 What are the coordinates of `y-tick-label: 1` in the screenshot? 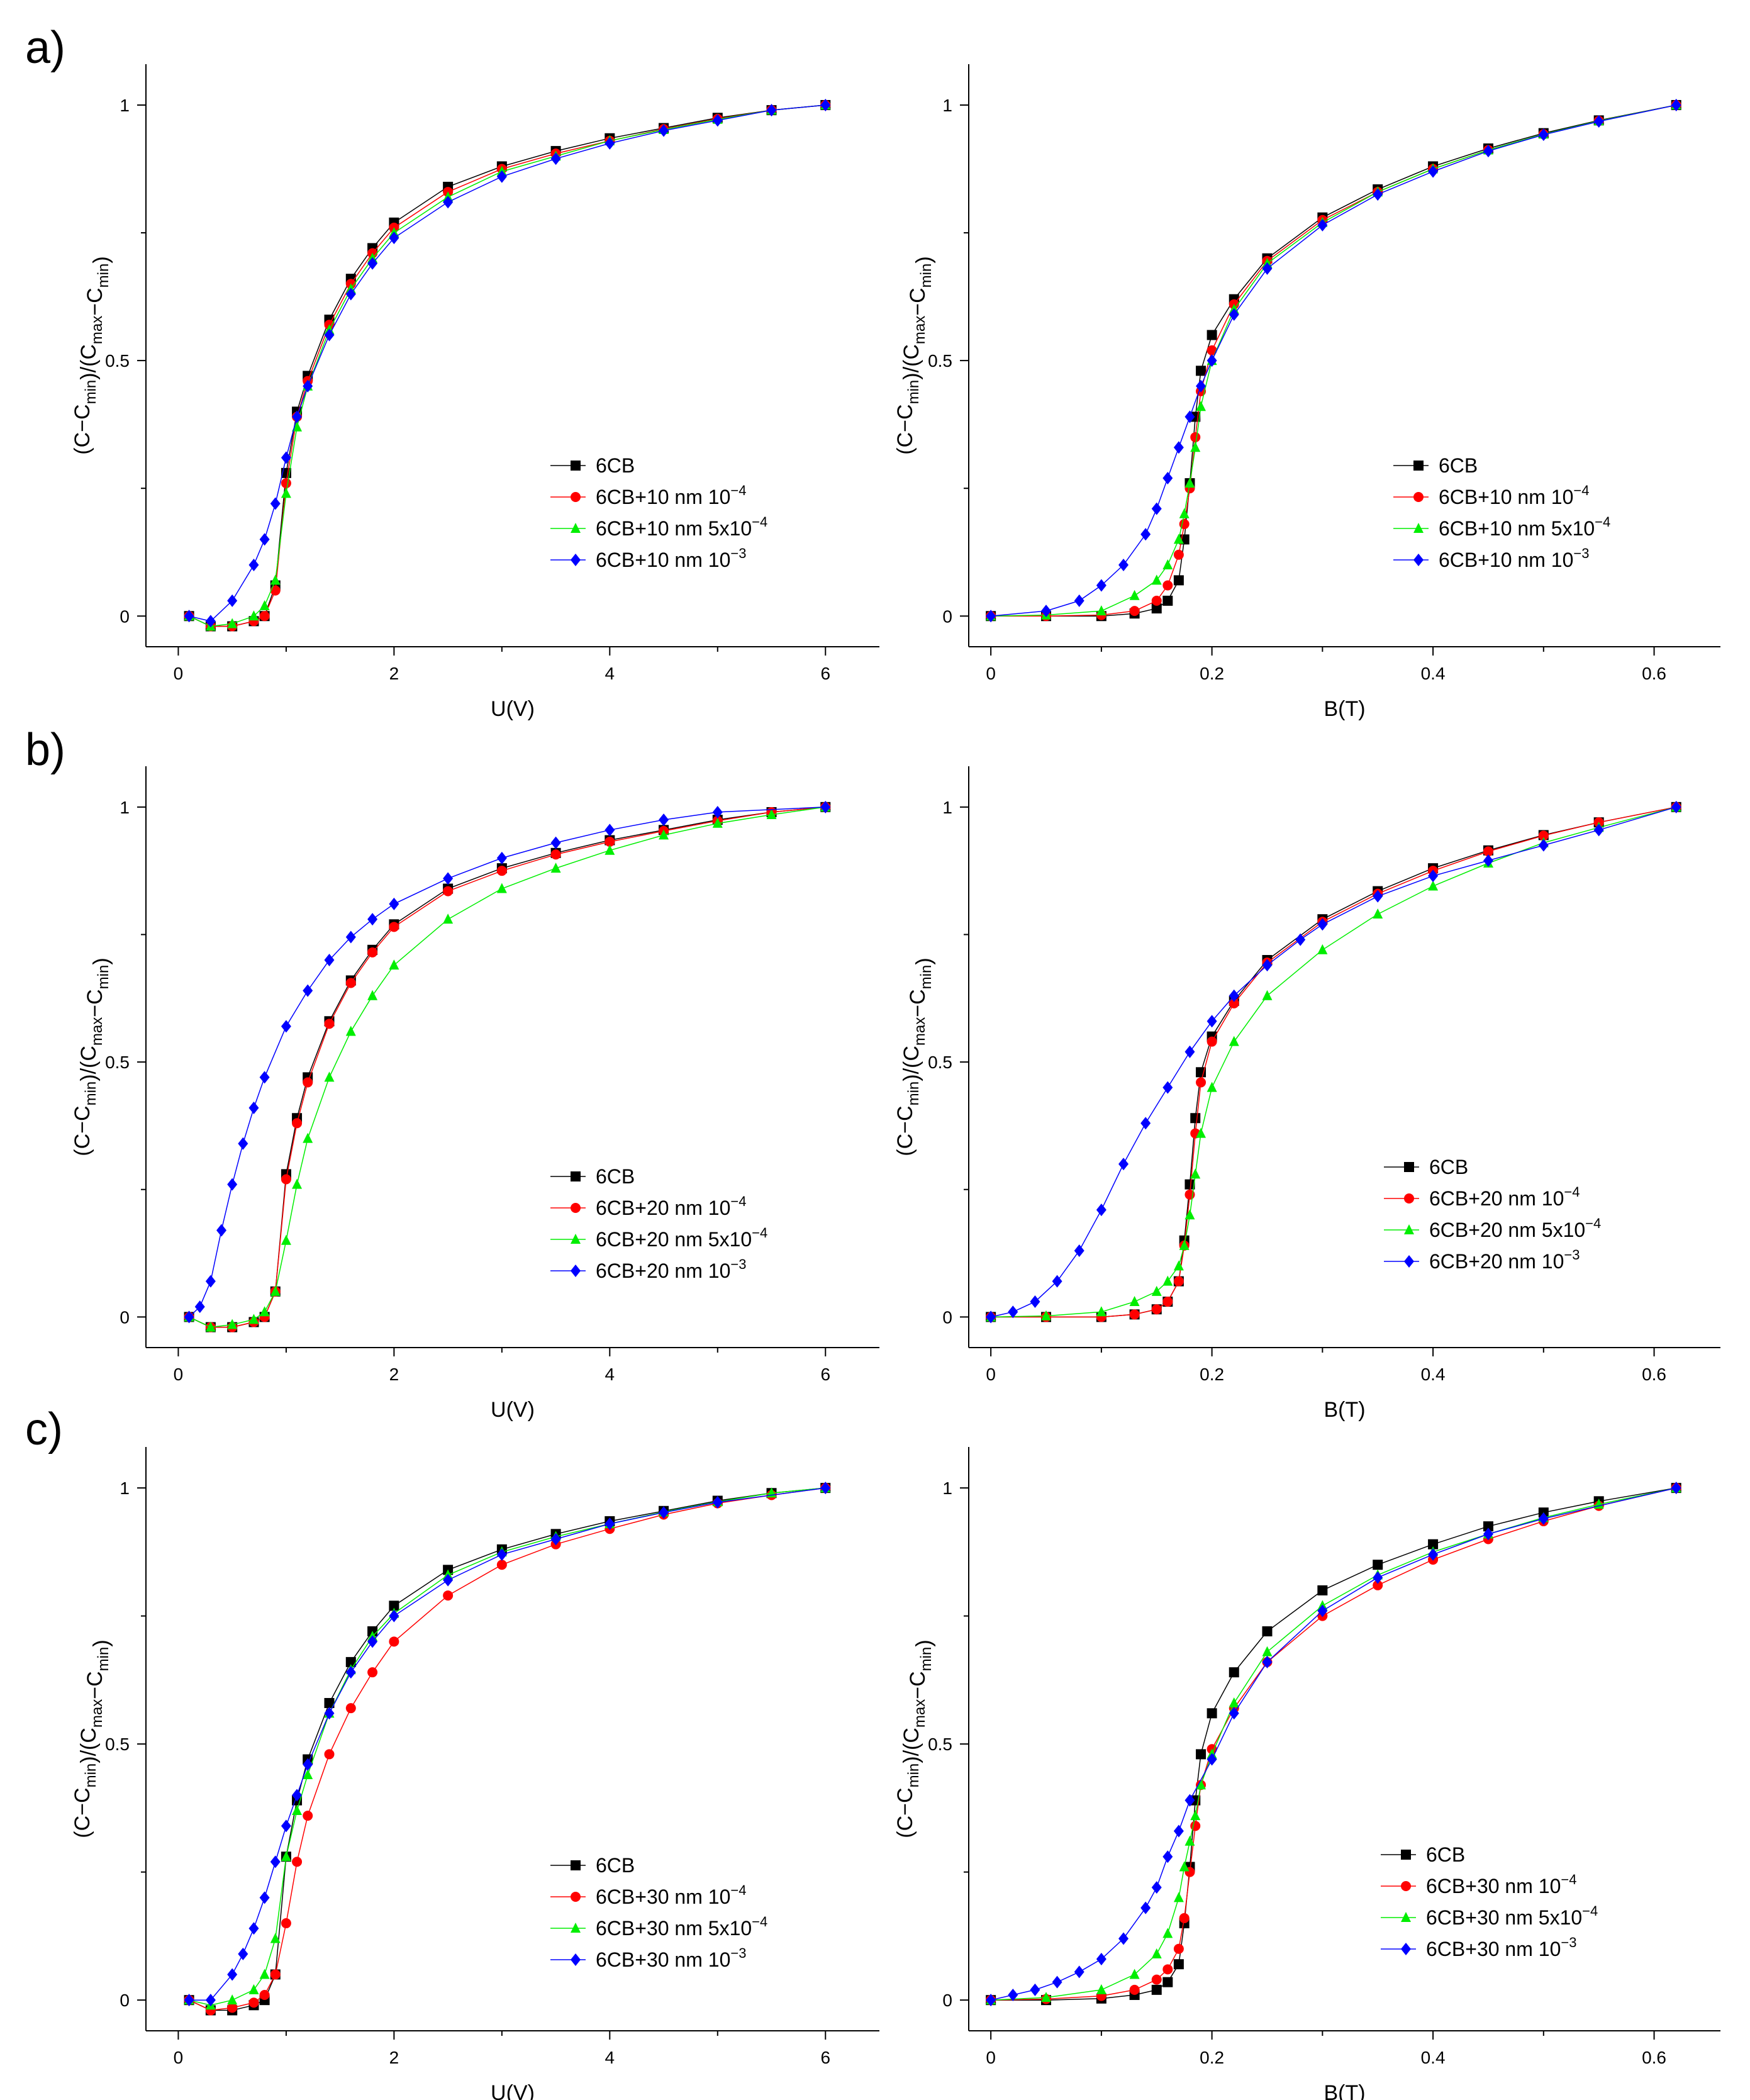 It's located at (125, 807).